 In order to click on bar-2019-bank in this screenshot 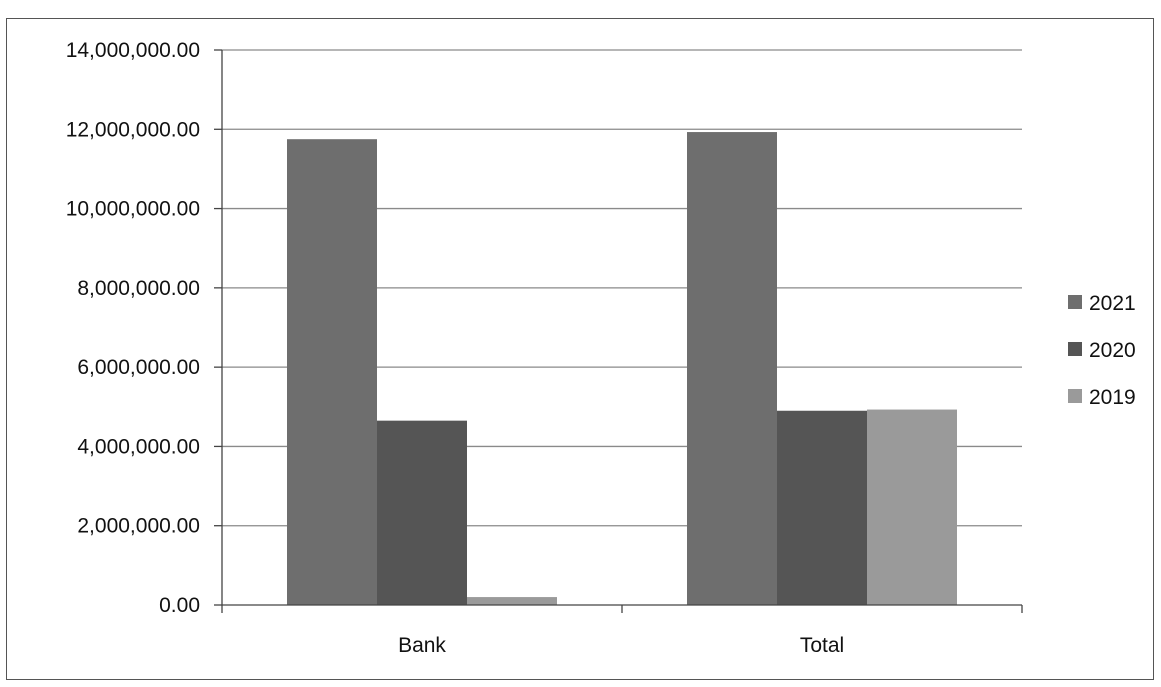, I will do `click(512, 601)`.